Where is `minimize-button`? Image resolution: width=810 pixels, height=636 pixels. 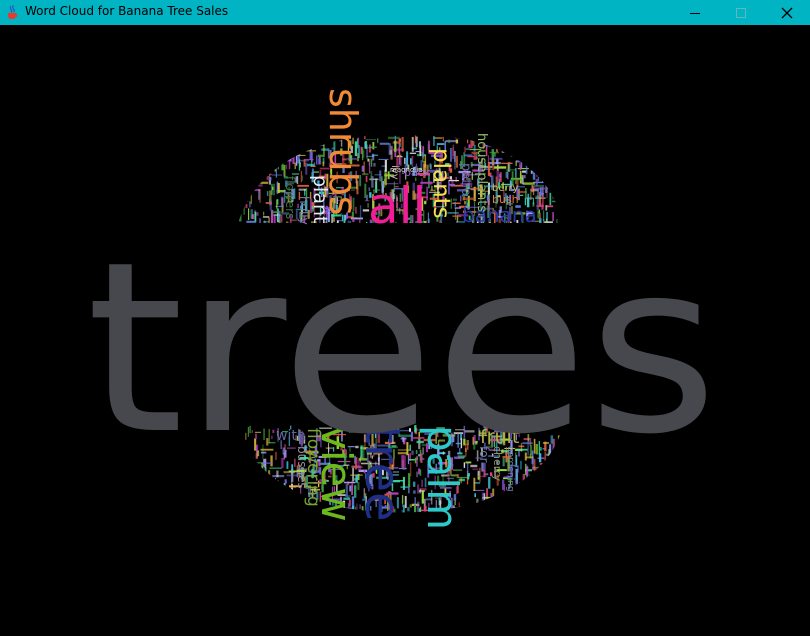
minimize-button is located at coordinates (695, 12).